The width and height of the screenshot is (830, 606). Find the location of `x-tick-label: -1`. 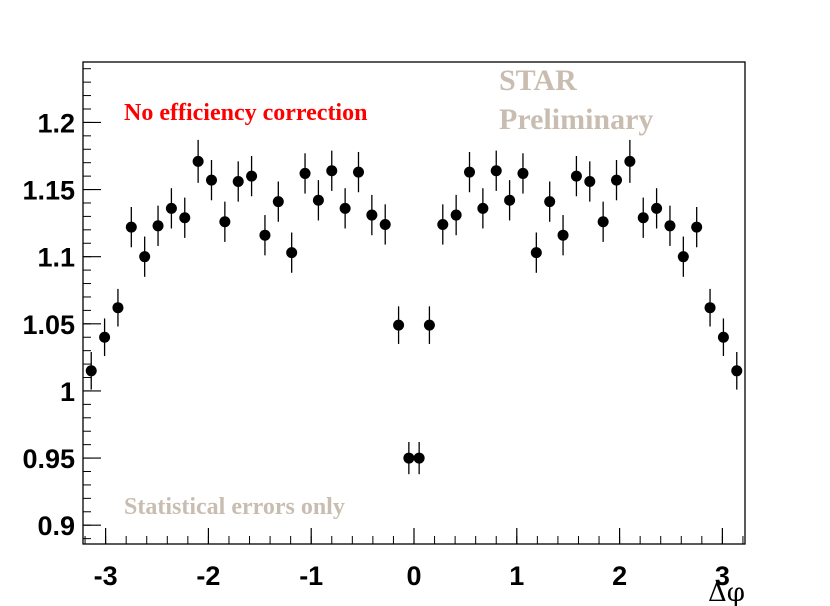

x-tick-label: -1 is located at coordinates (311, 576).